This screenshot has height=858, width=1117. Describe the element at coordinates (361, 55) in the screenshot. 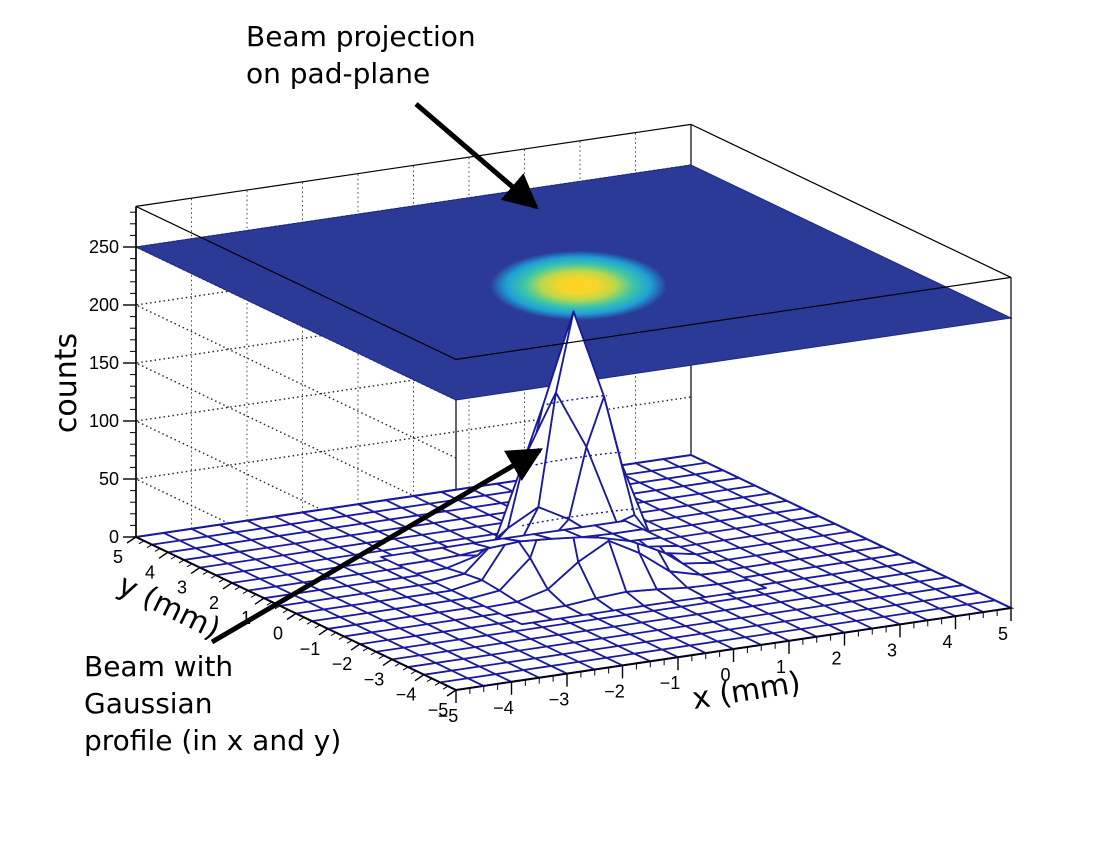

I see `annotation-projection: Beam projection on pad-plane` at that location.